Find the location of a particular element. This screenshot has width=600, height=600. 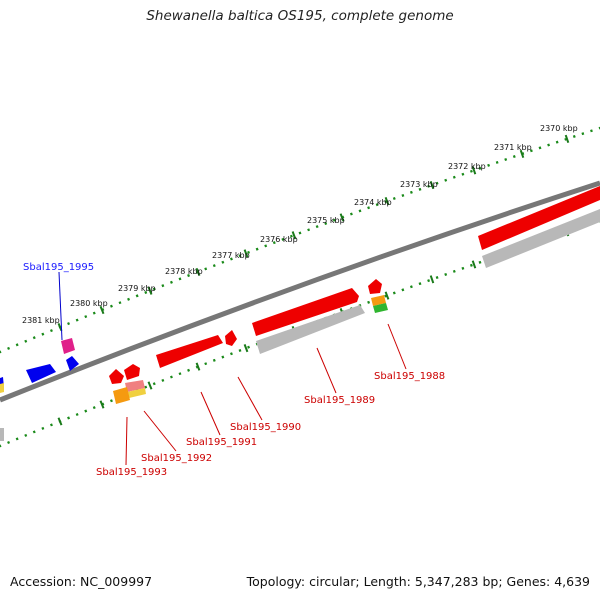

connector-1993 is located at coordinates (126, 441).